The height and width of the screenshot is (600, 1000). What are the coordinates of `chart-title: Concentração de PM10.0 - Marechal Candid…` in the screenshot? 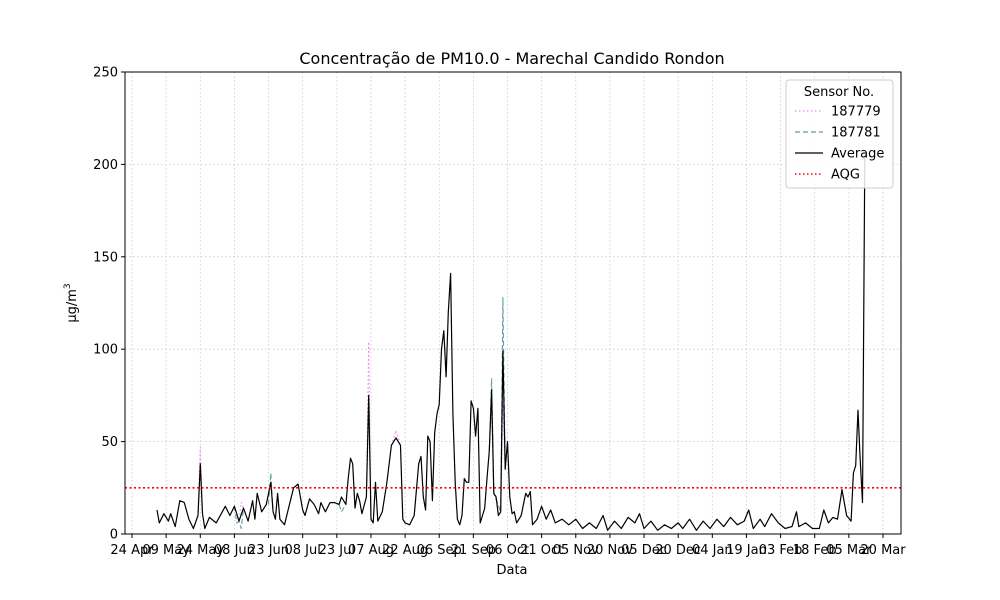 It's located at (511, 58).